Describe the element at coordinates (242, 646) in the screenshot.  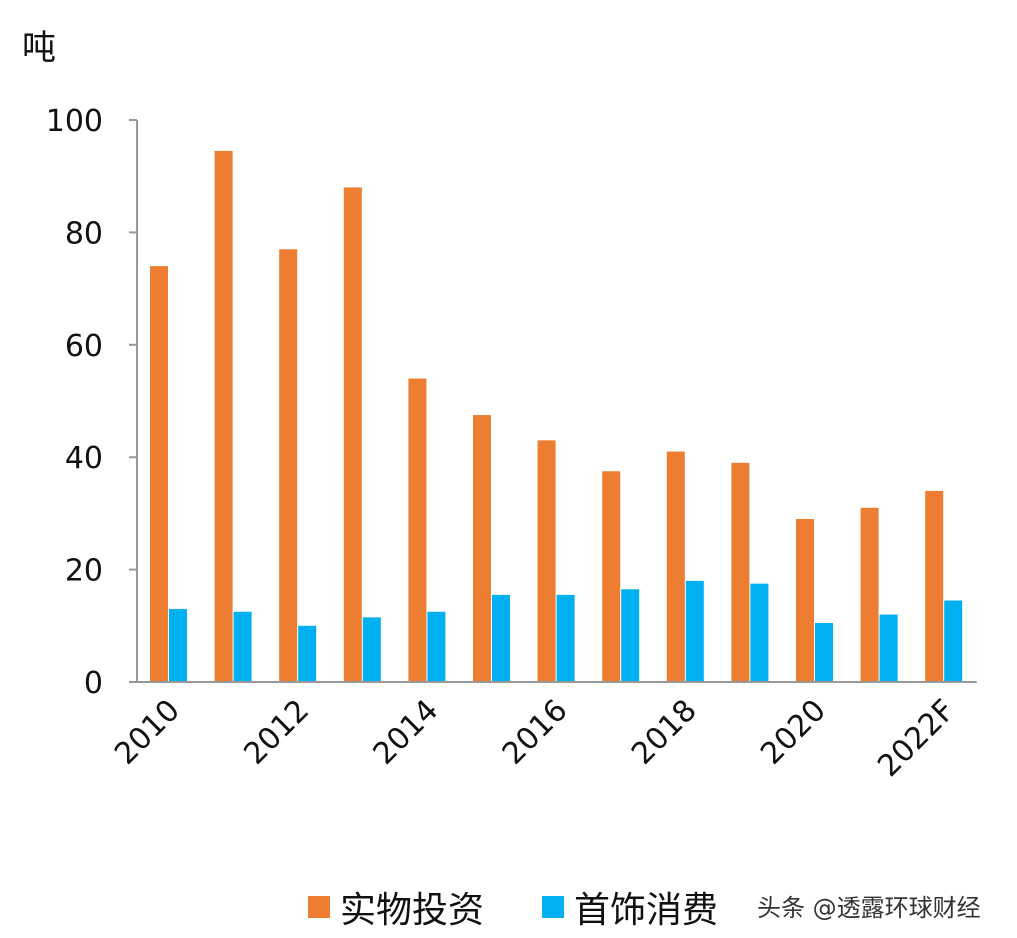
I see `bar-jewelry-consumption-2011` at that location.